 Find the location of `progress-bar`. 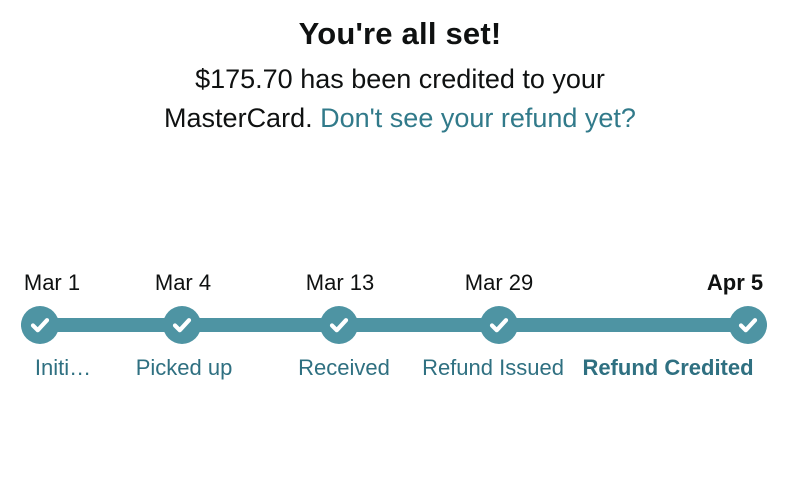

progress-bar is located at coordinates (394, 325).